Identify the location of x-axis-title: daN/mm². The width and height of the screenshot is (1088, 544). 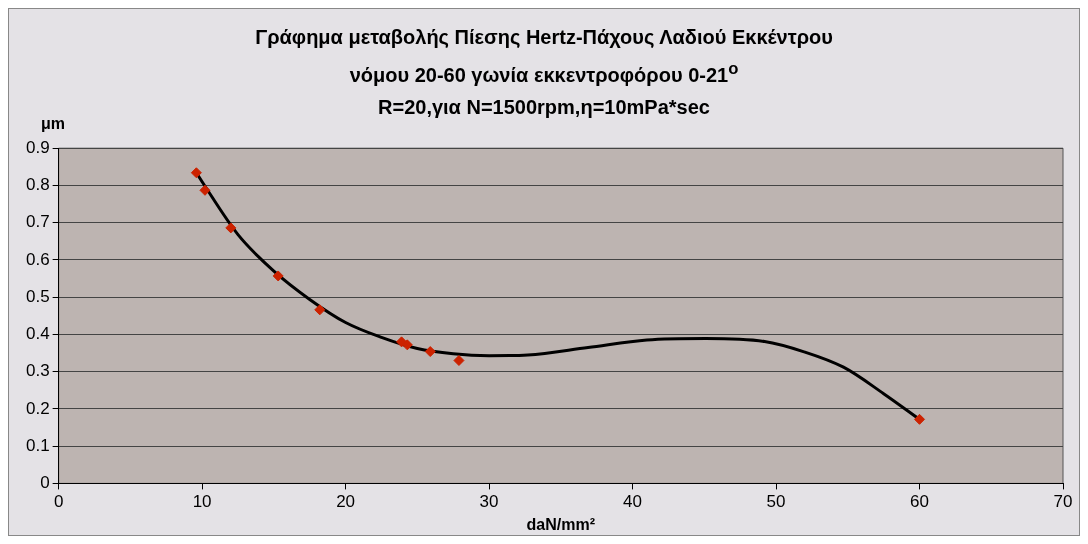
(561, 524).